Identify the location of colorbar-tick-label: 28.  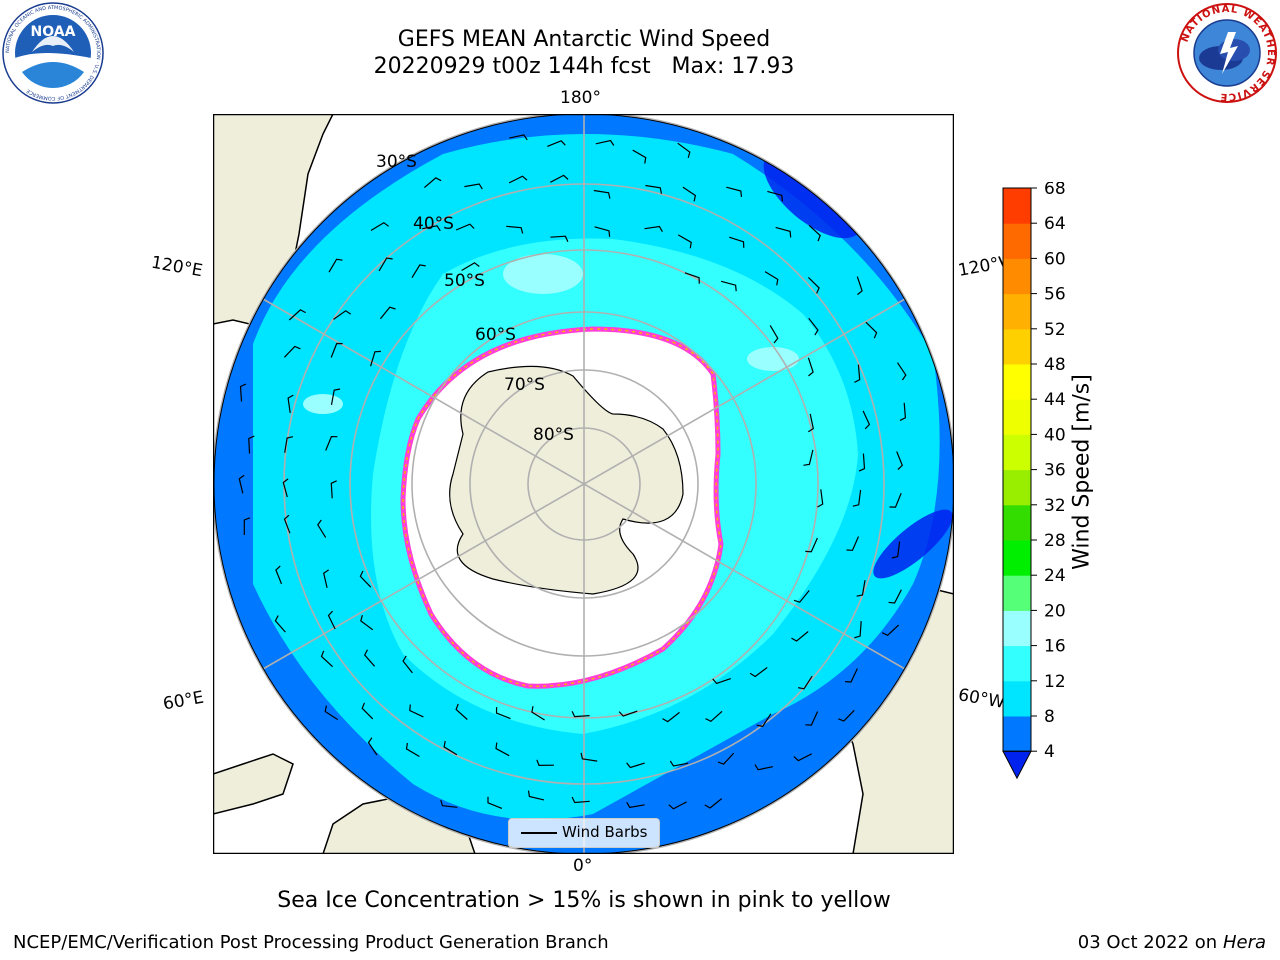
(1055, 541).